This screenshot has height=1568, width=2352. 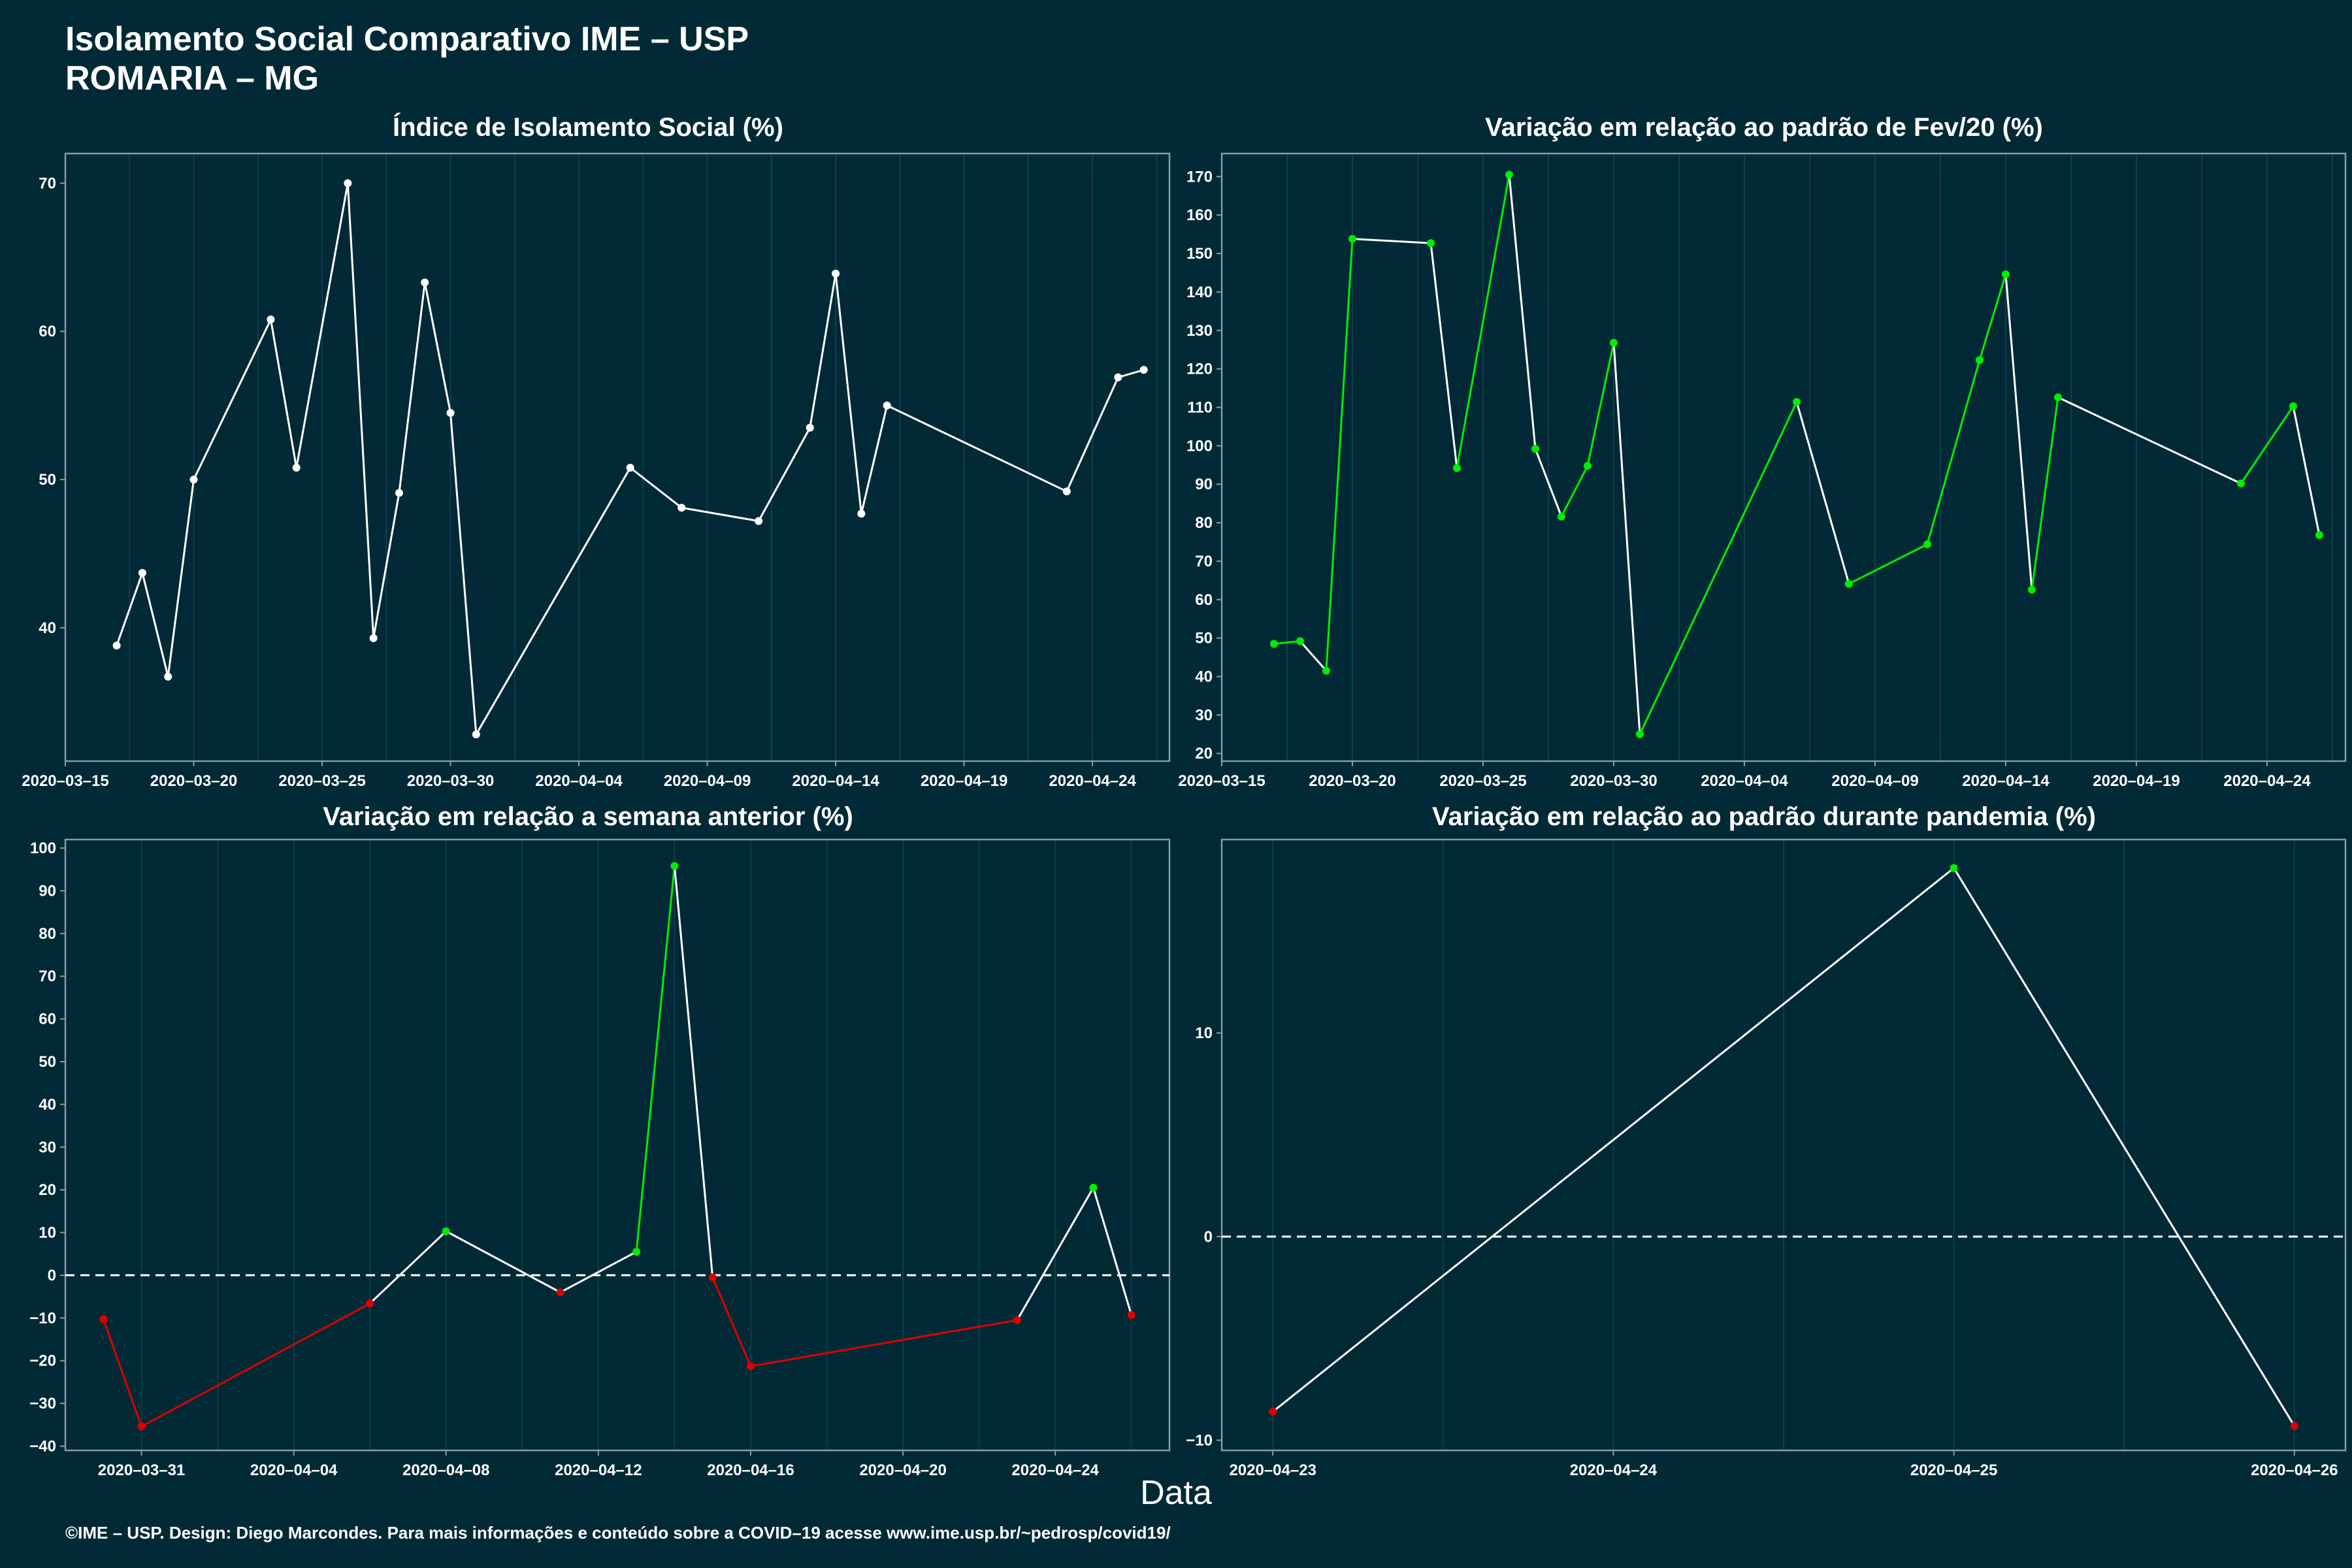 What do you see at coordinates (47, 1104) in the screenshot?
I see `y-tick-label: 40` at bounding box center [47, 1104].